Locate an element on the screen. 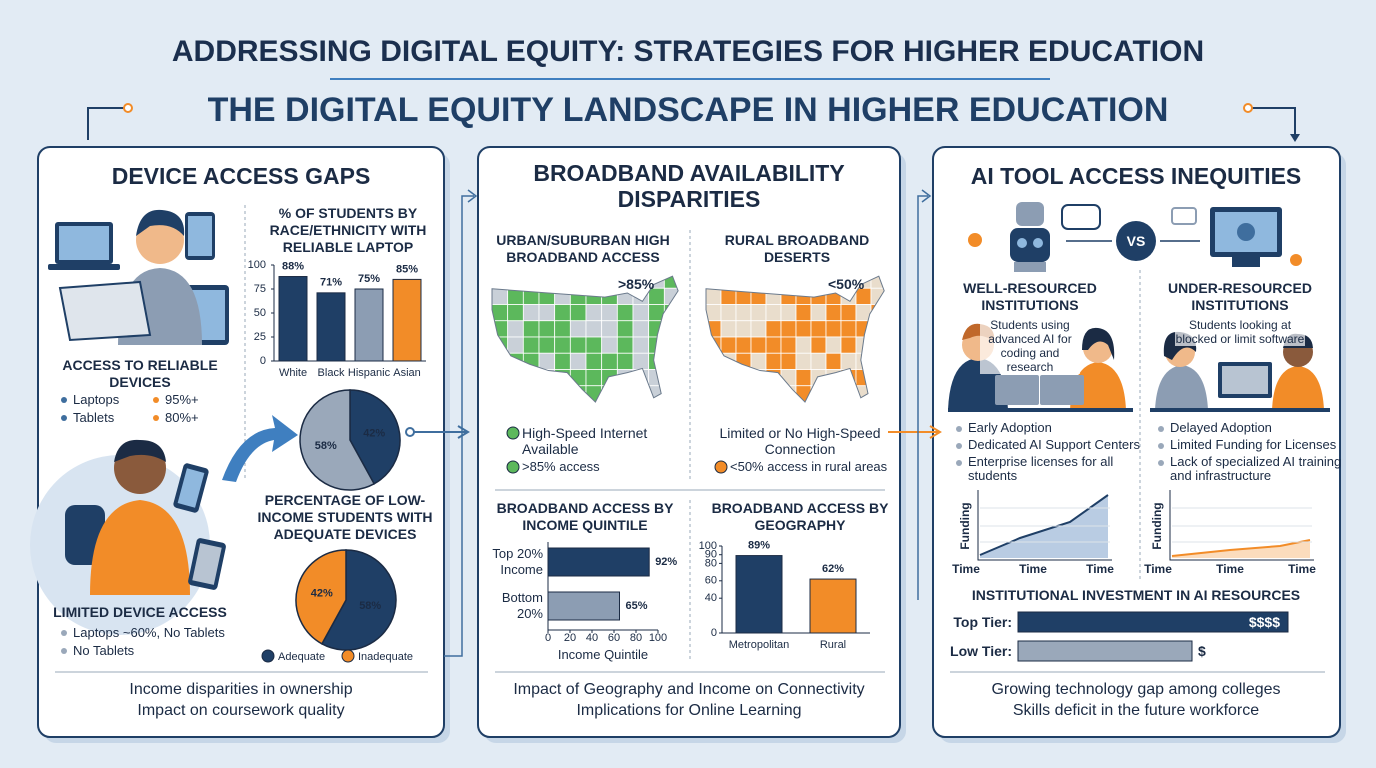 This screenshot has width=1376, height=768. list-item: Laptops is located at coordinates (111, 400).